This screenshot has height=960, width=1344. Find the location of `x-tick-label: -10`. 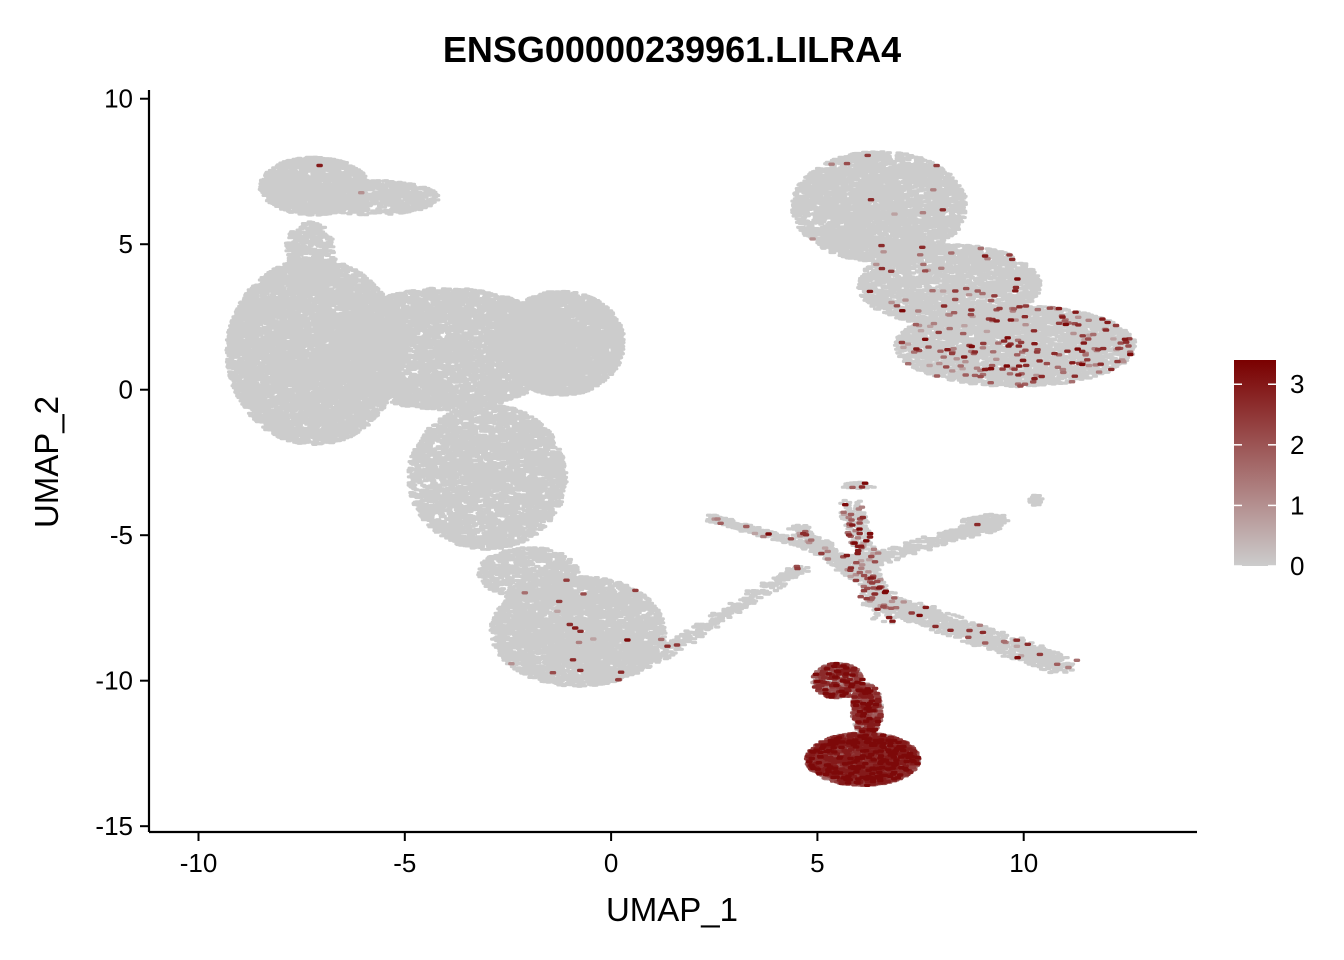

x-tick-label: -10 is located at coordinates (199, 863).